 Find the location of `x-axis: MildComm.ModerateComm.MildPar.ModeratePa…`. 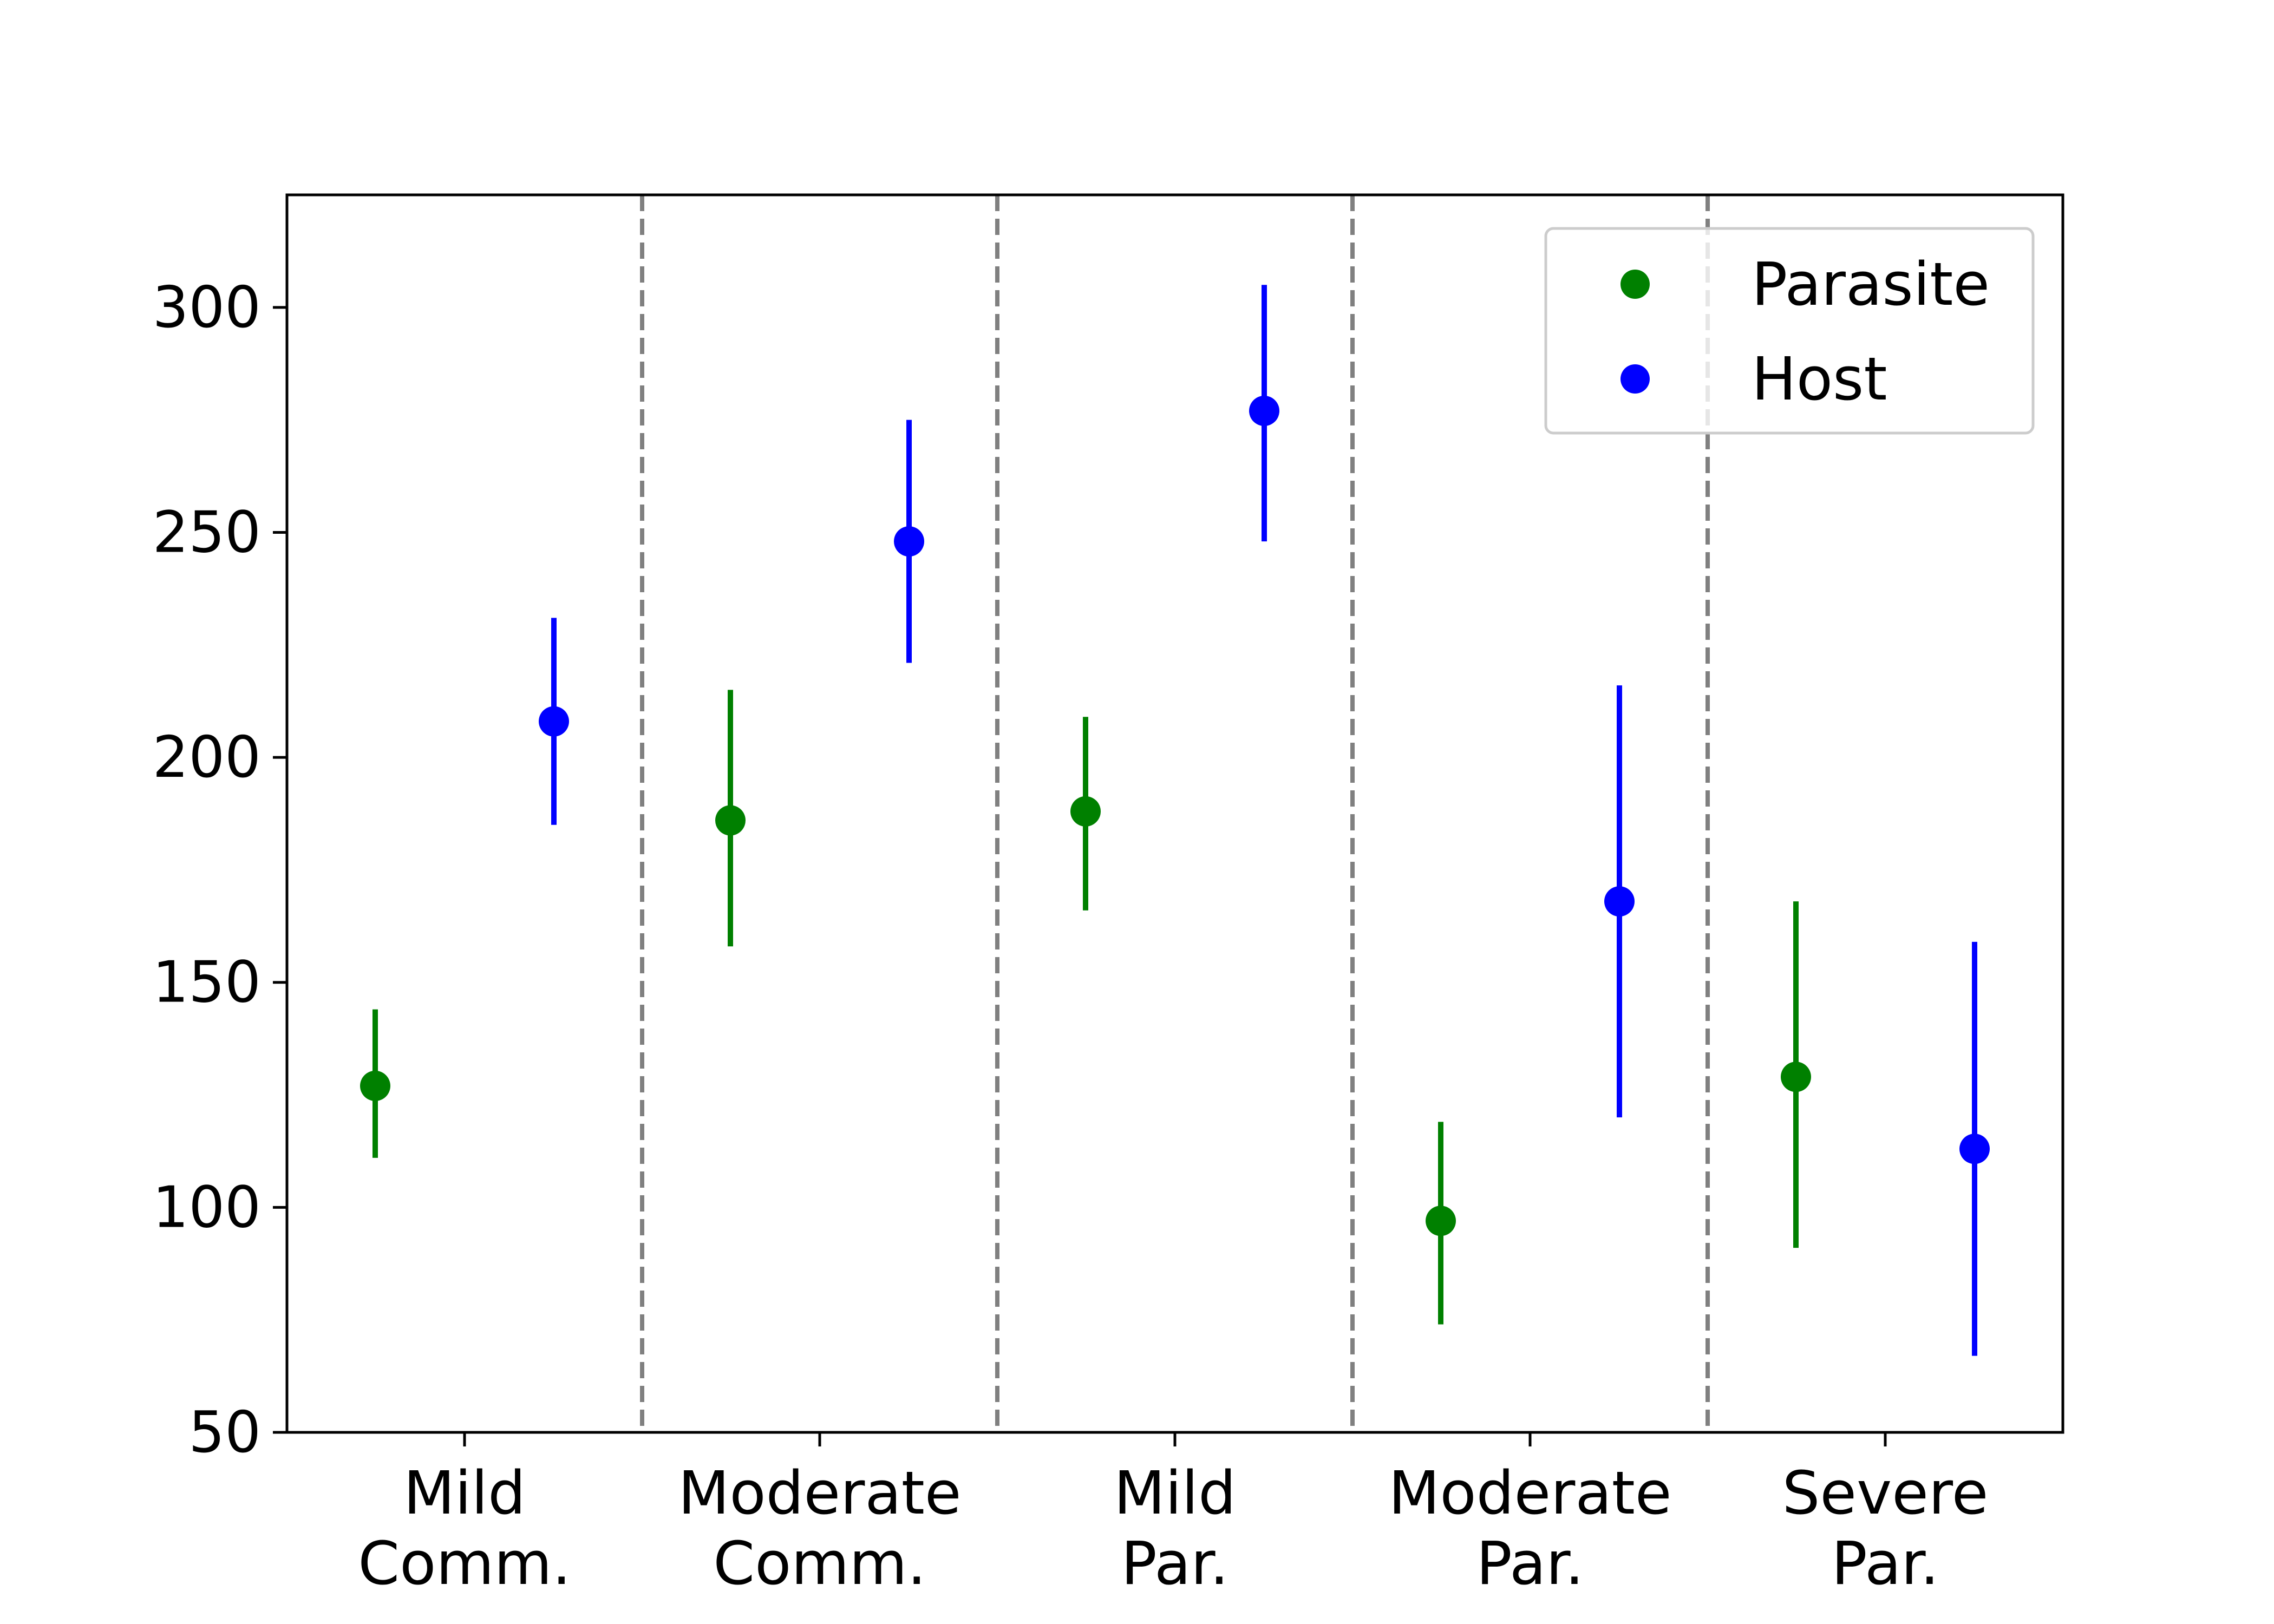

x-axis: MildComm.ModerateComm.MildPar.ModeratePa… is located at coordinates (1173, 1515).